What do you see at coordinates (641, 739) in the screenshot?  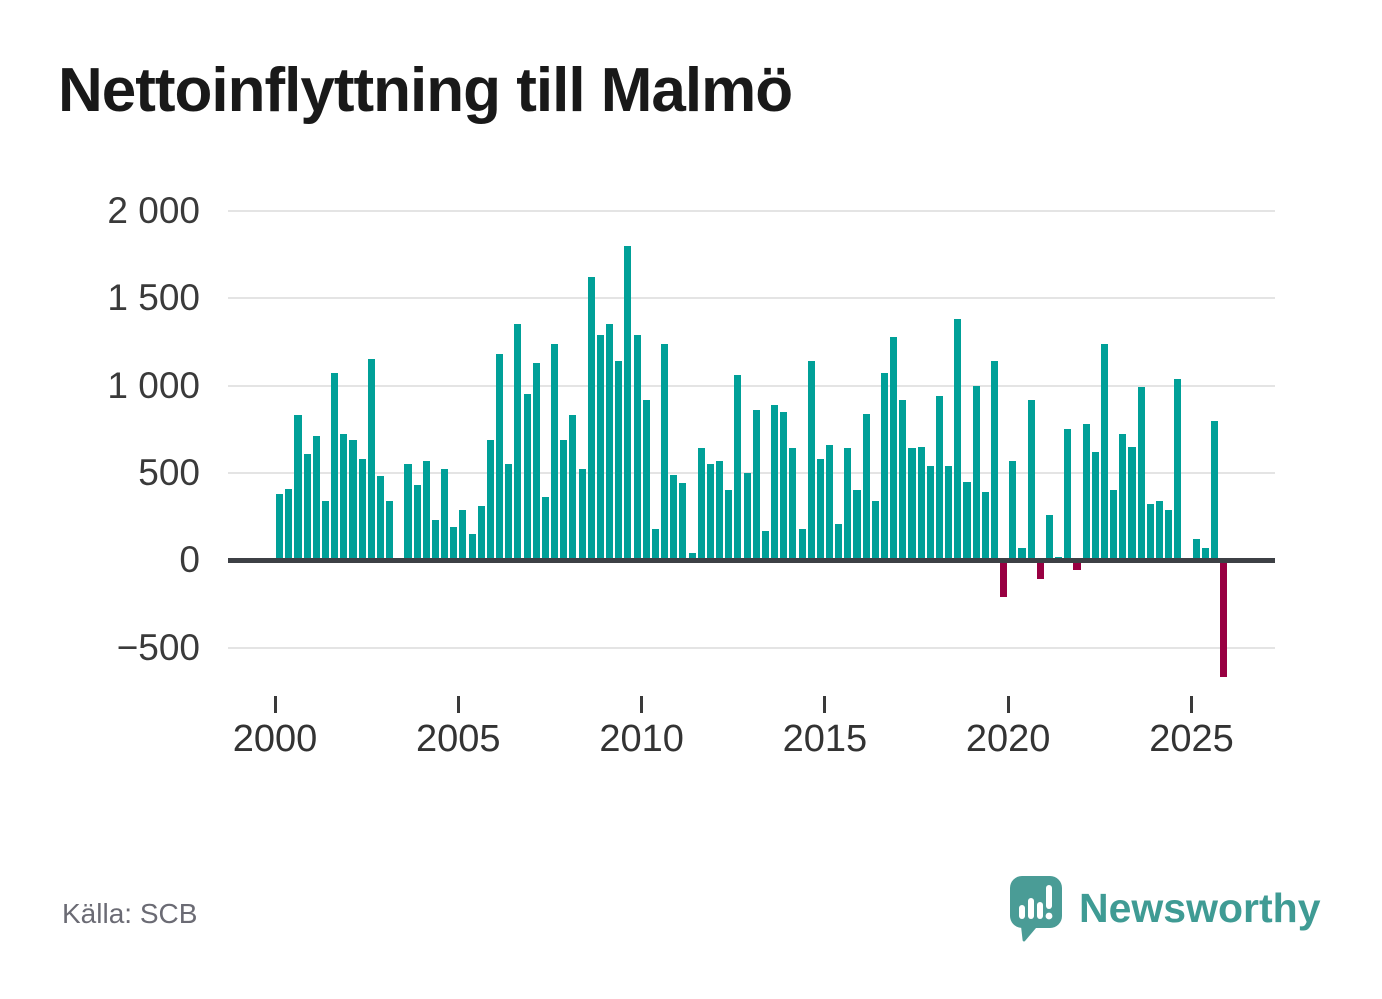 I see `x-axis-label: 2010` at bounding box center [641, 739].